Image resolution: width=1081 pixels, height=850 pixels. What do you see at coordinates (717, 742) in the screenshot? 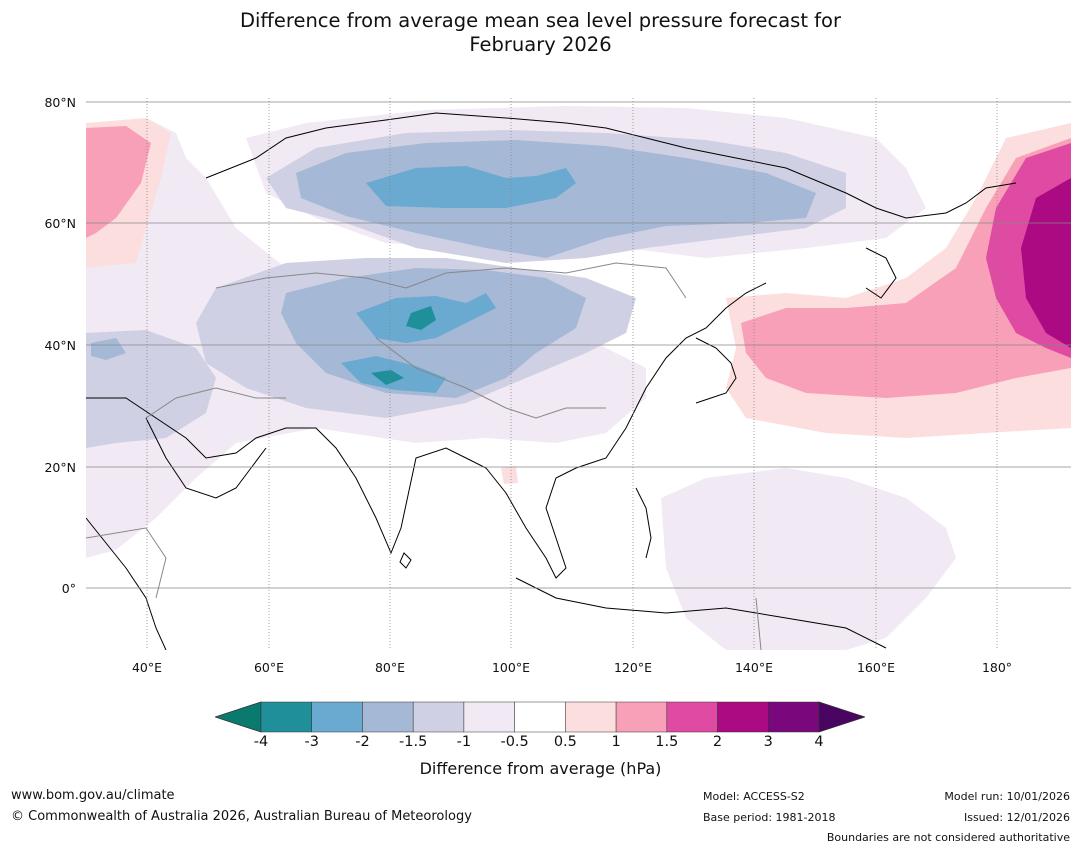
I see `colorbar-tick-label: 2` at bounding box center [717, 742].